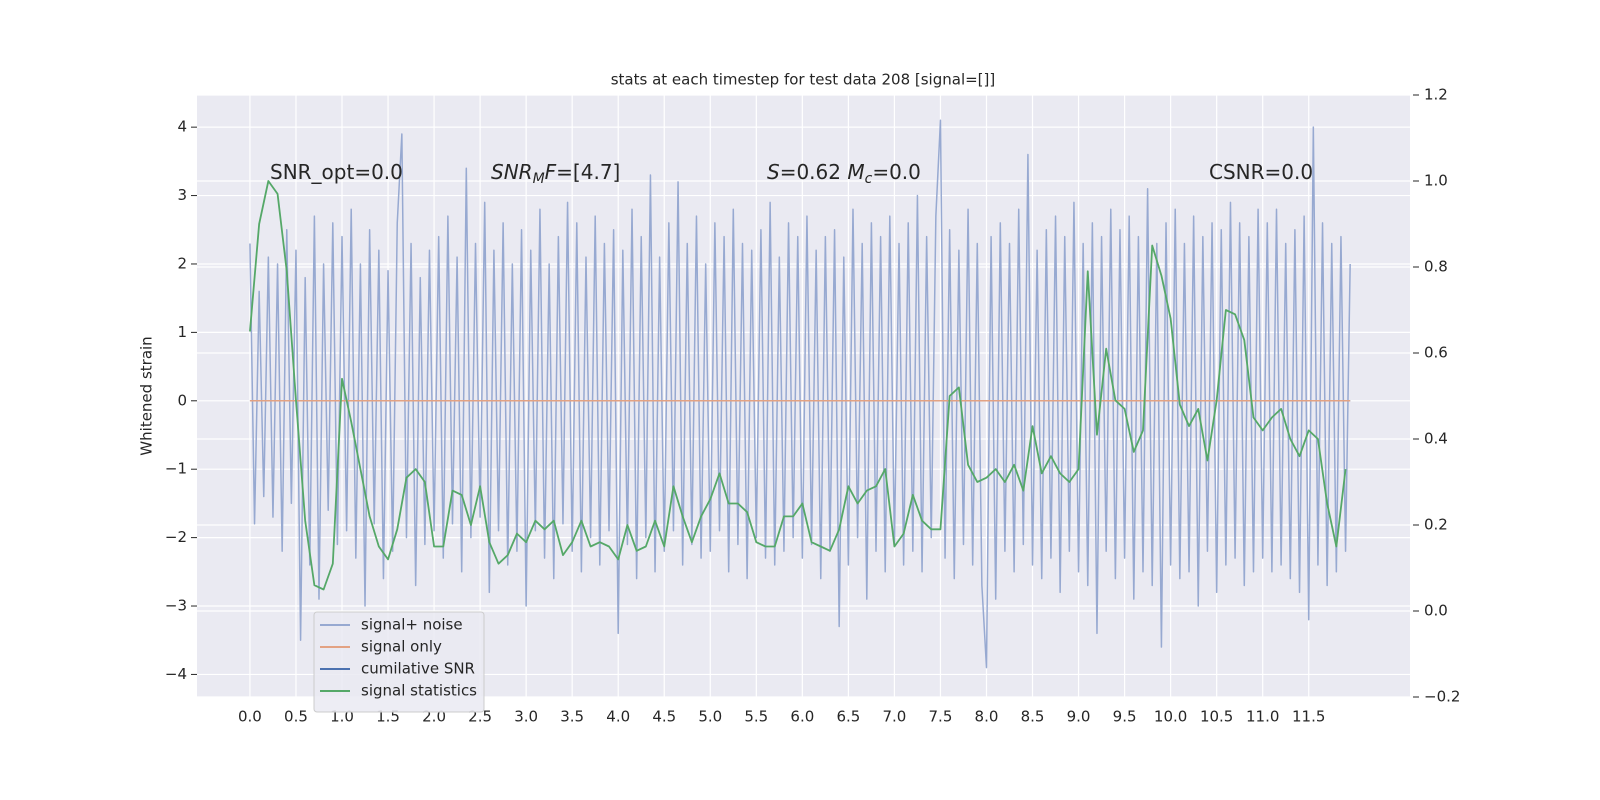 This screenshot has height=800, width=1600. I want to click on y-tick-label: 0, so click(182, 400).